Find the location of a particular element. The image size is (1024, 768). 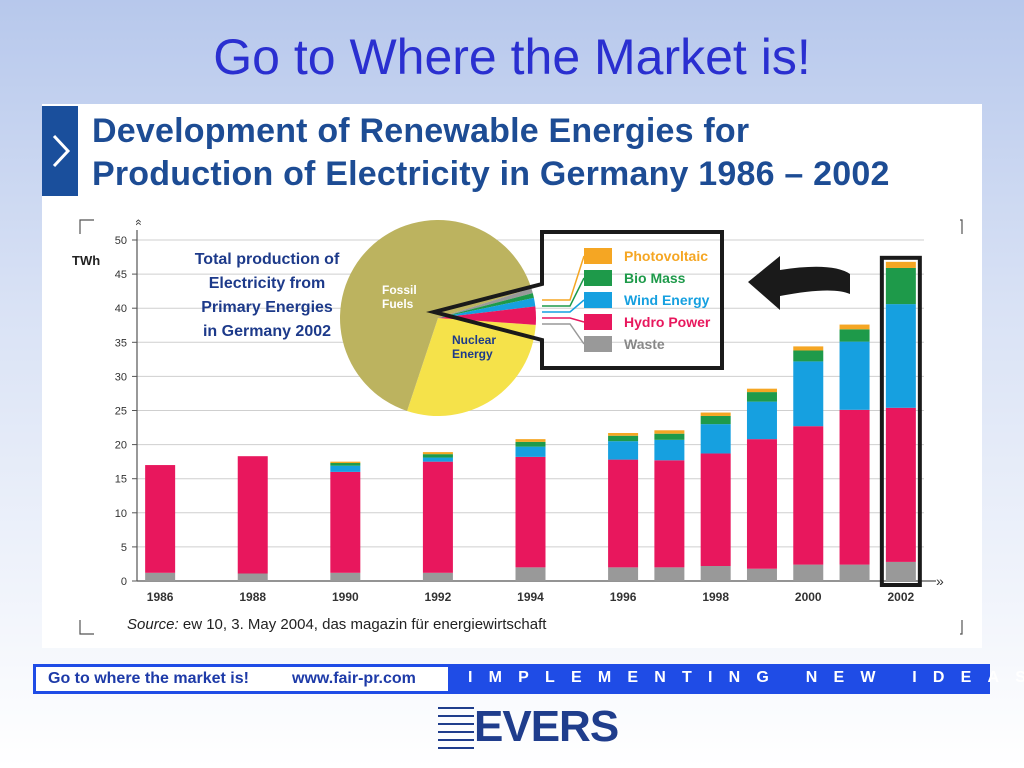

x-tick-label: 2002 is located at coordinates (901, 597).